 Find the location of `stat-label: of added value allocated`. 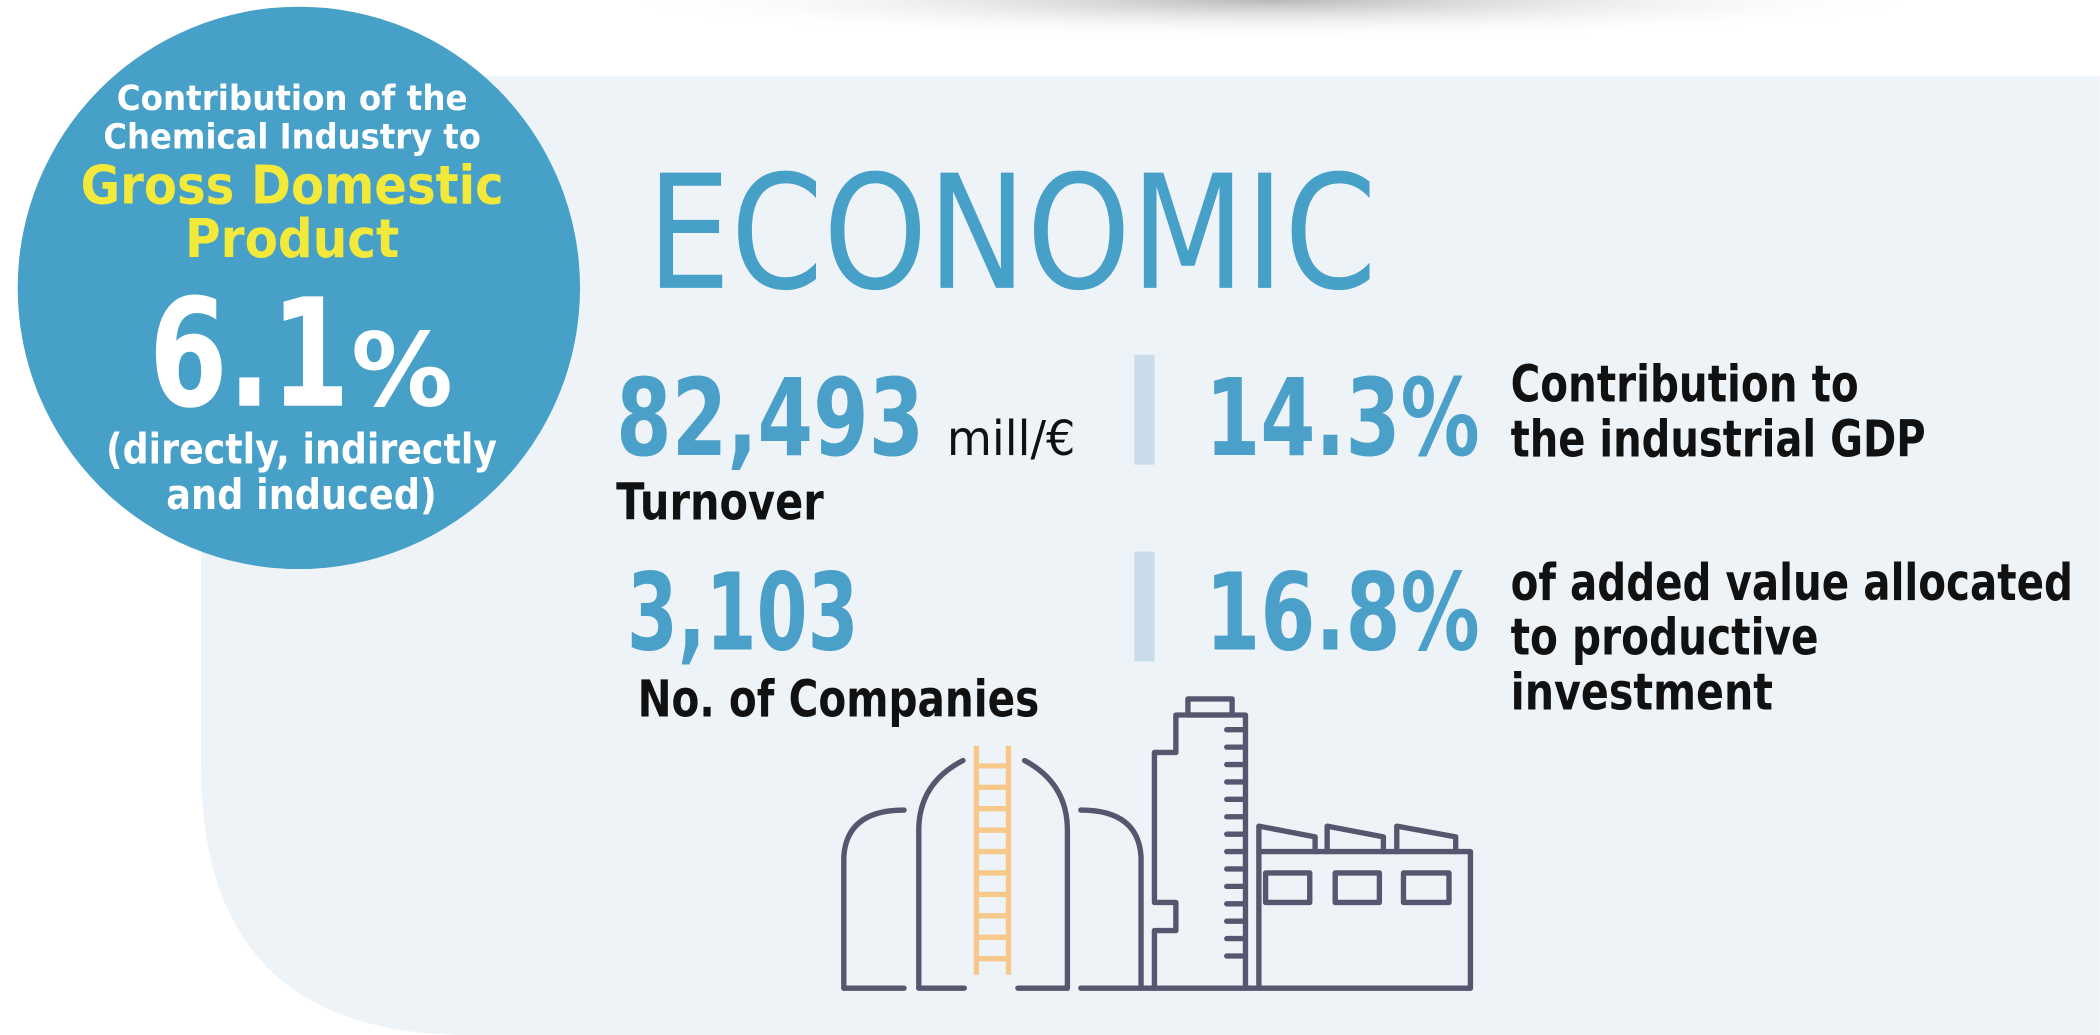

stat-label: of added value allocated is located at coordinates (1792, 582).